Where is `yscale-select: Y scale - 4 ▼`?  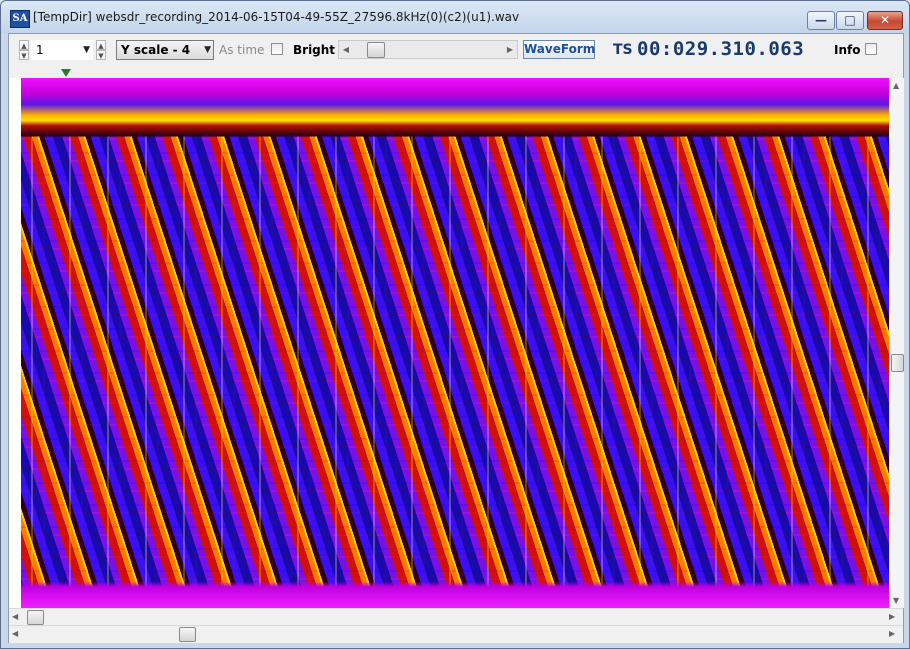
yscale-select: Y scale - 4 ▼ is located at coordinates (165, 50).